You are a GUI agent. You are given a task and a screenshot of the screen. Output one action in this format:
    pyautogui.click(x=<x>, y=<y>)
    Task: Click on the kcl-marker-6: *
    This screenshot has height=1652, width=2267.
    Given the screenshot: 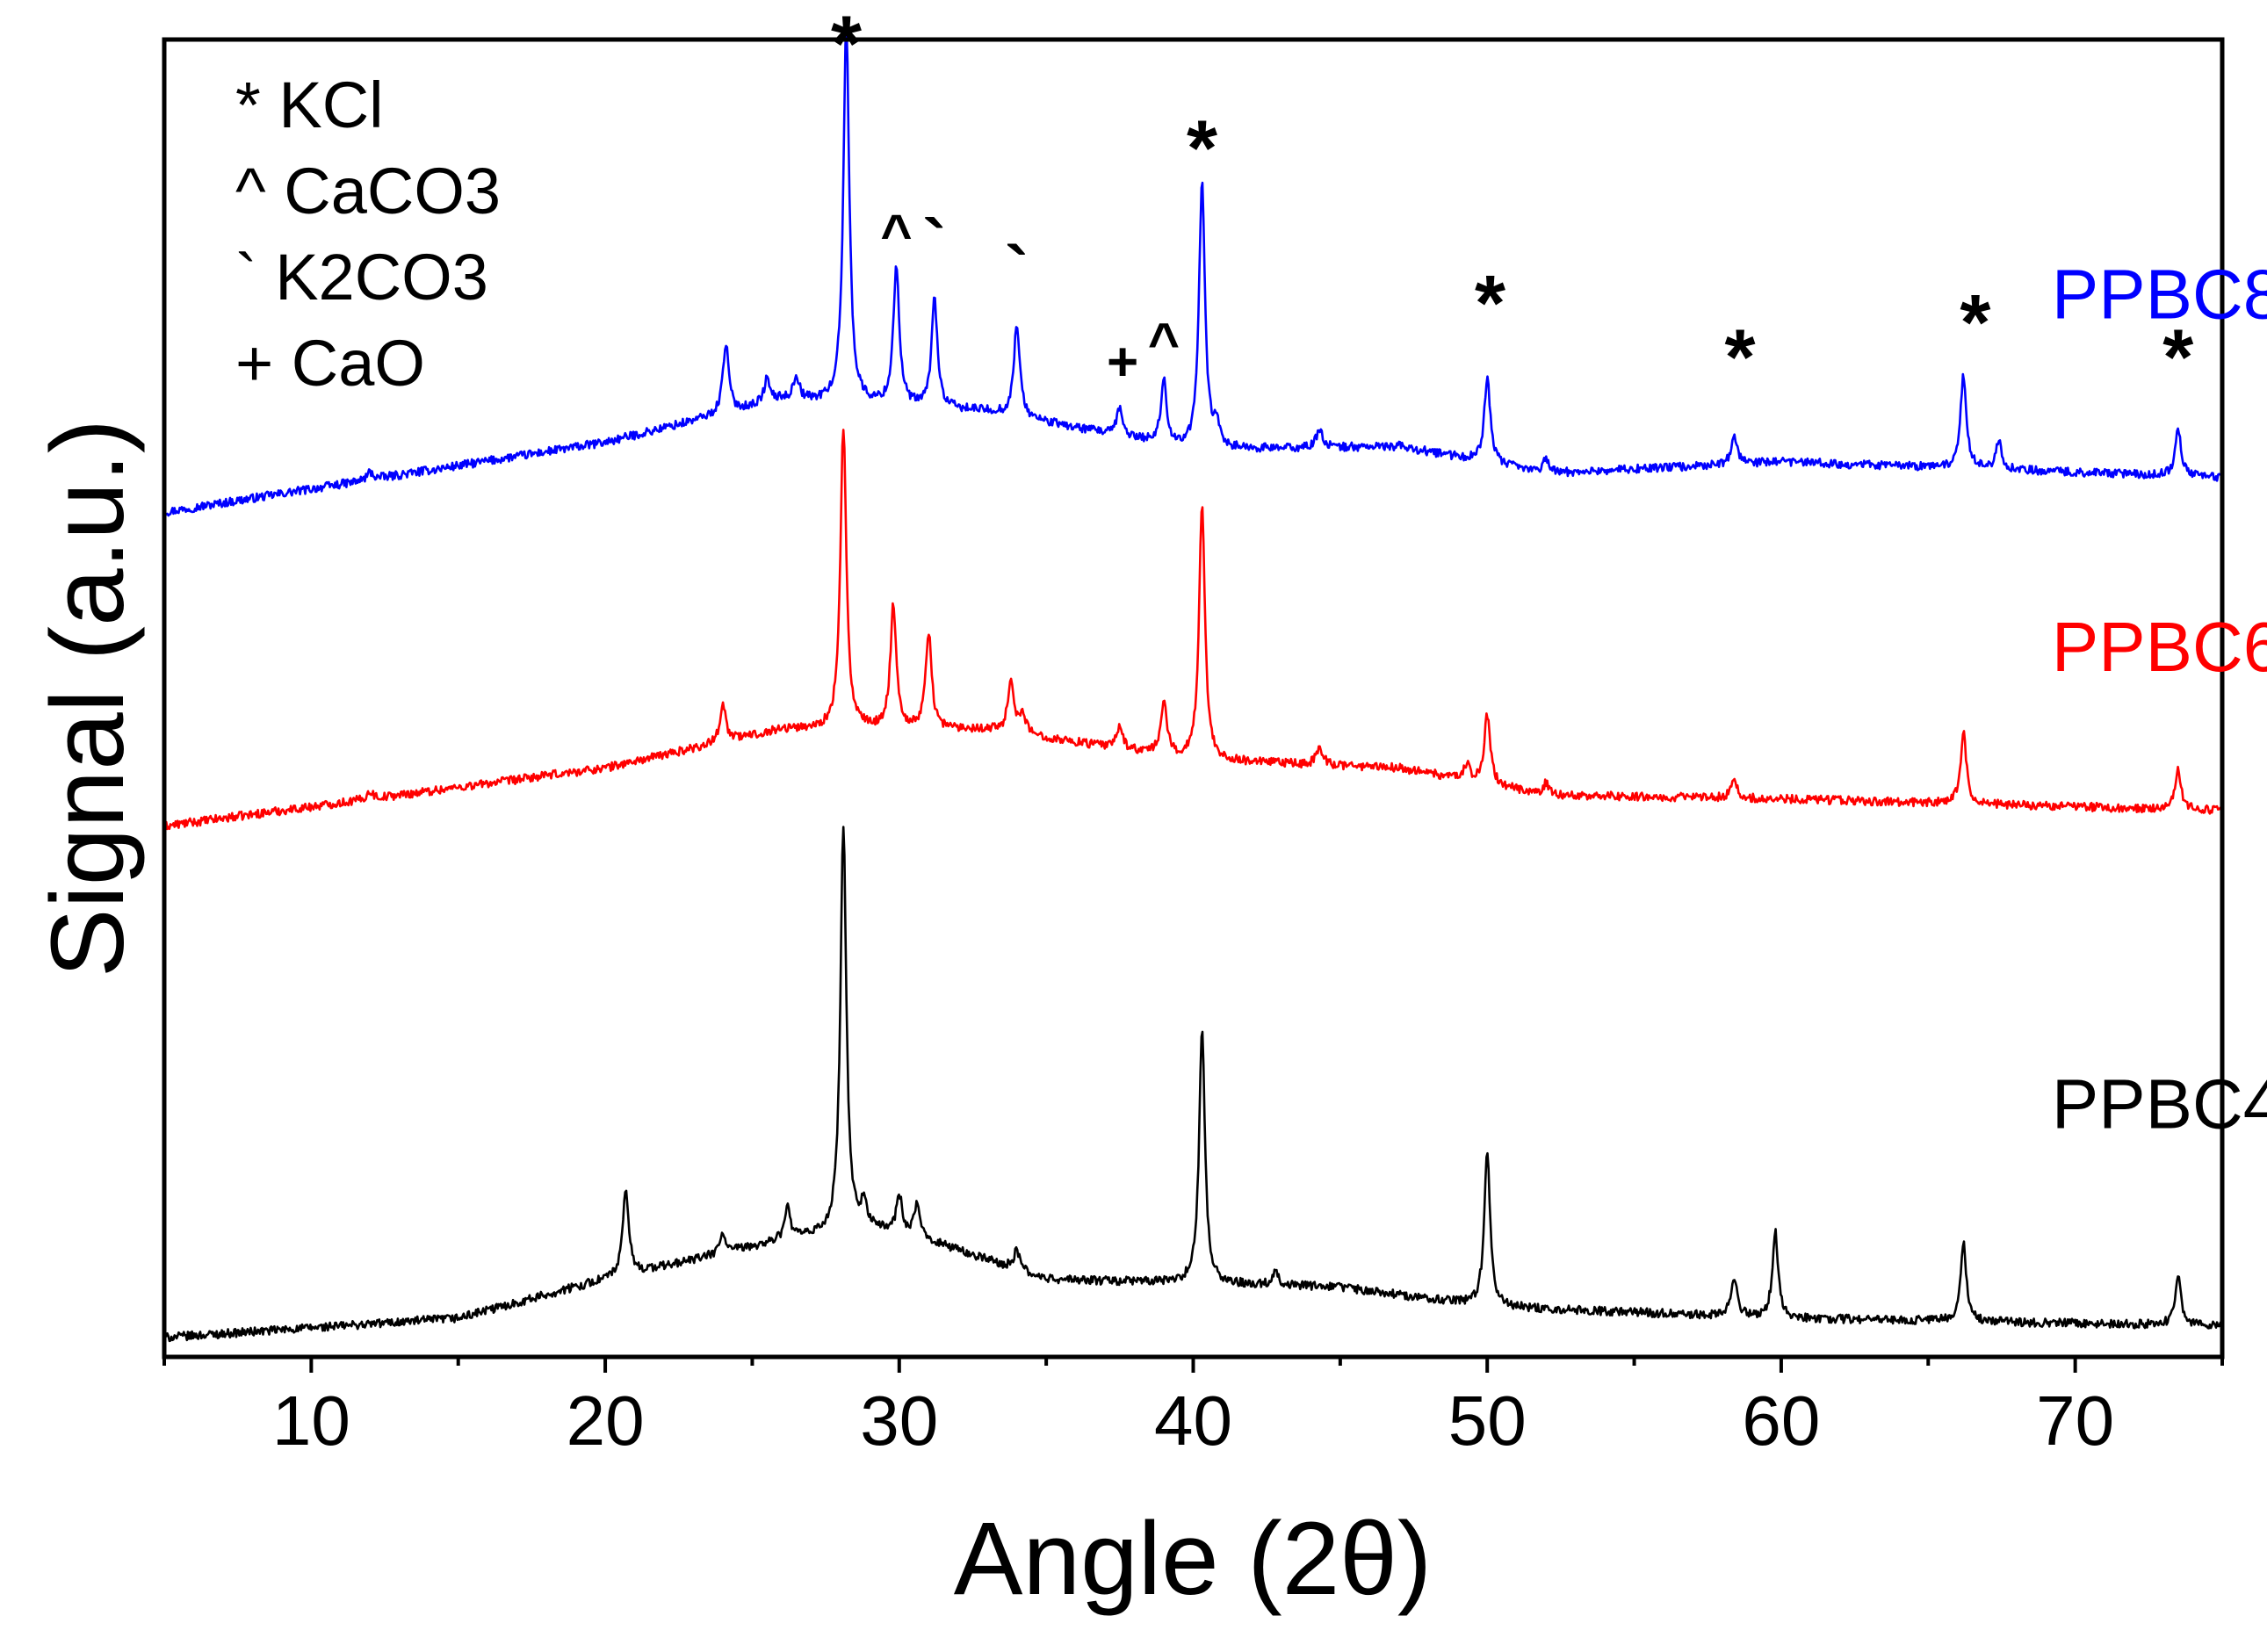 What is the action you would take?
    pyautogui.click(x=1202, y=148)
    